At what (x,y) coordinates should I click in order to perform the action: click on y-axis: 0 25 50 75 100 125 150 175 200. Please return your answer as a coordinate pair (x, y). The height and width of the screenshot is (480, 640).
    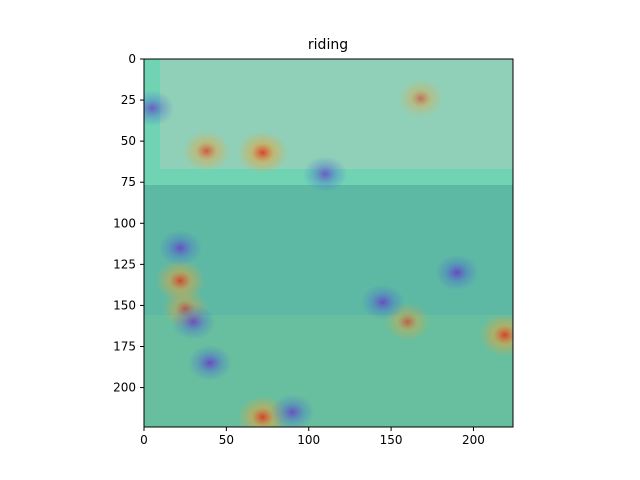
    Looking at the image, I should click on (128, 223).